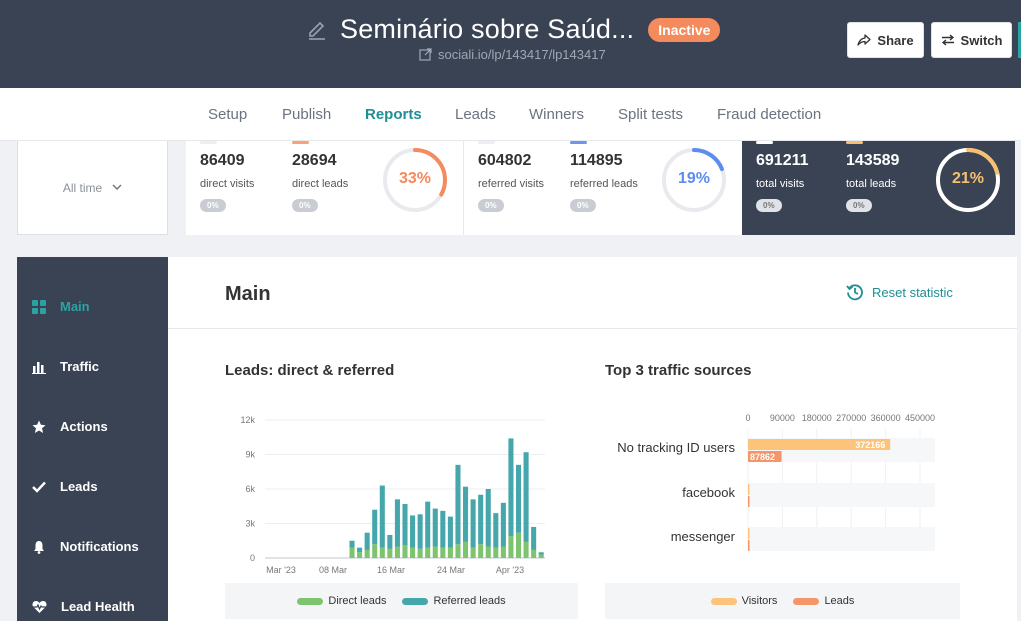 The image size is (1021, 621). I want to click on switch-label: Switch, so click(981, 40).